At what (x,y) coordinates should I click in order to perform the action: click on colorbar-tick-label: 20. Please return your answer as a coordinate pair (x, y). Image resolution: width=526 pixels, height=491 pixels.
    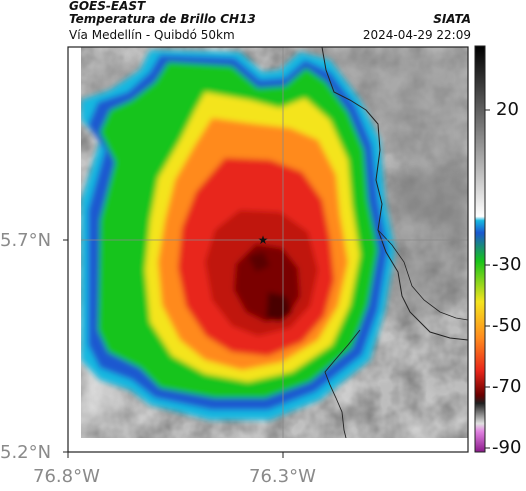
    Looking at the image, I should click on (507, 109).